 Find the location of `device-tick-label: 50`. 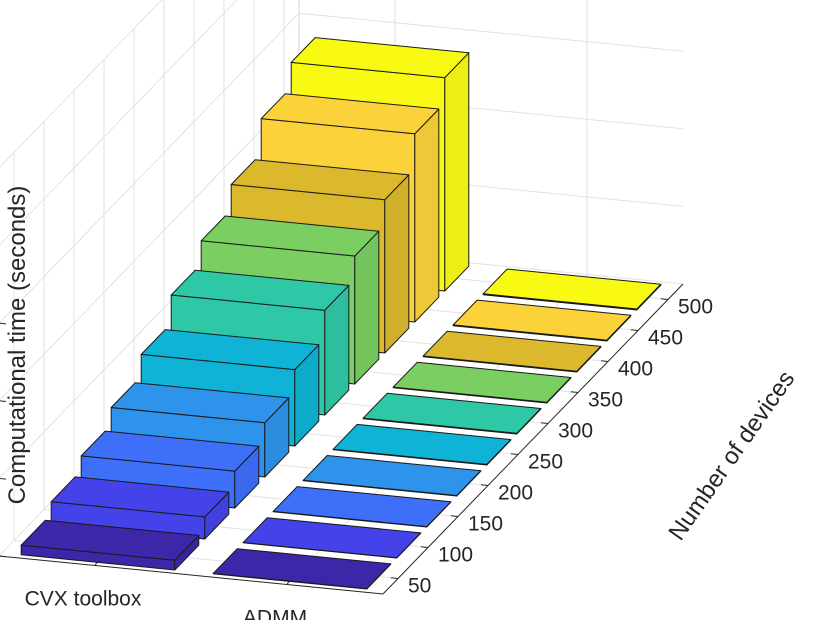

device-tick-label: 50 is located at coordinates (419, 586).